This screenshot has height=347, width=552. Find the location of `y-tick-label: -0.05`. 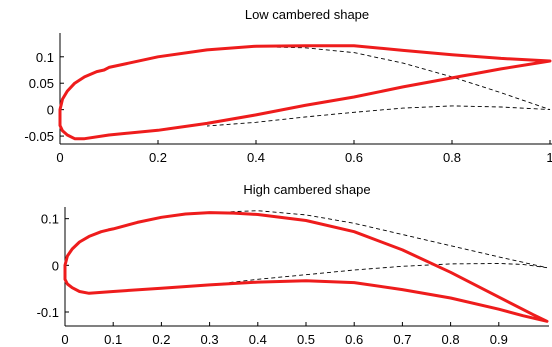

y-tick-label: -0.05 is located at coordinates (39, 136).